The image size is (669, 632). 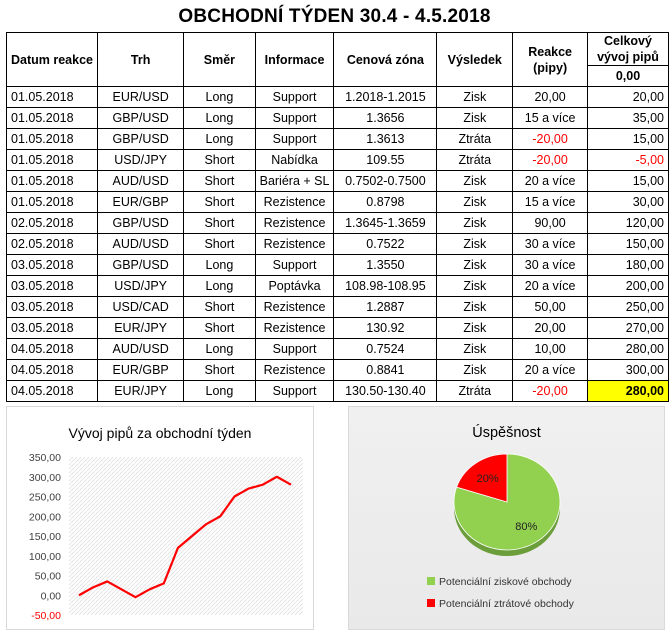 What do you see at coordinates (385, 118) in the screenshot?
I see `cell-price: 1.3656` at bounding box center [385, 118].